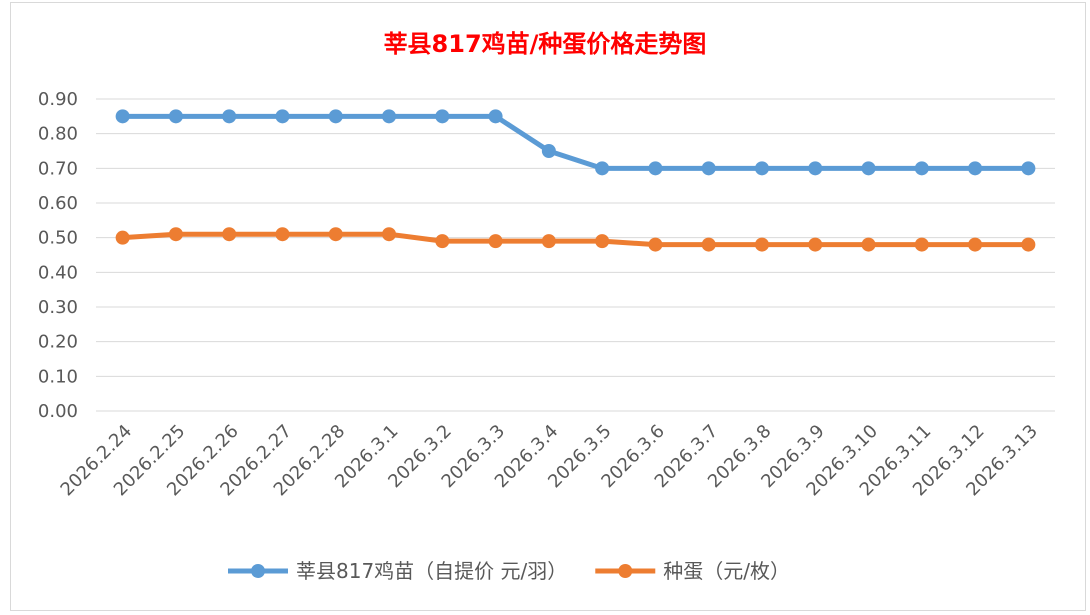 The image size is (1090, 615). What do you see at coordinates (58, 99) in the screenshot?
I see `y-tick-label: 0.90` at bounding box center [58, 99].